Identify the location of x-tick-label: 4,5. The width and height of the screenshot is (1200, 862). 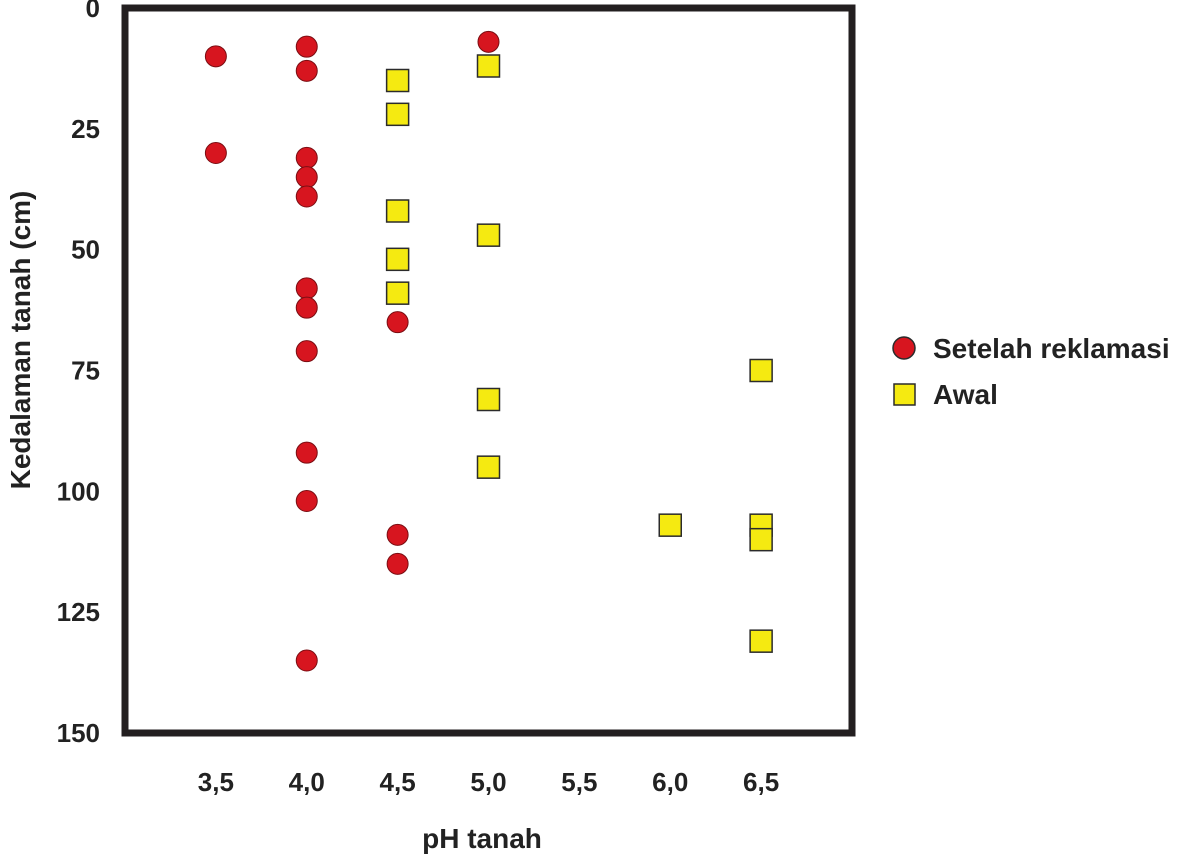
(398, 782).